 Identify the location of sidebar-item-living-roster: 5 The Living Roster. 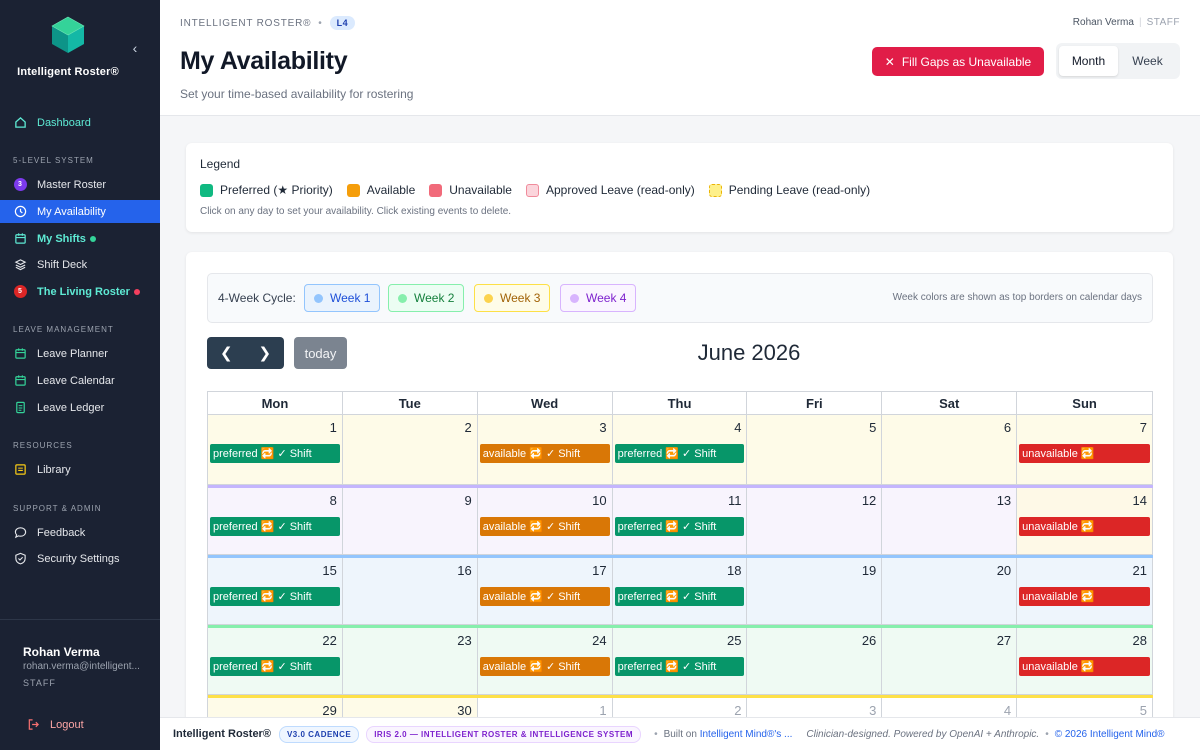
(80, 291).